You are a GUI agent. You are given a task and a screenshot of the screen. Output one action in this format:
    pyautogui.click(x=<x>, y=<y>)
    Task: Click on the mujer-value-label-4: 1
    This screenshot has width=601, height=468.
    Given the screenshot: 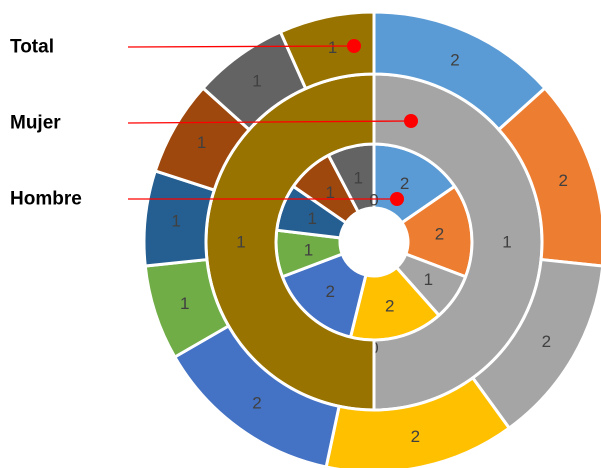 What is the action you would take?
    pyautogui.click(x=240, y=242)
    